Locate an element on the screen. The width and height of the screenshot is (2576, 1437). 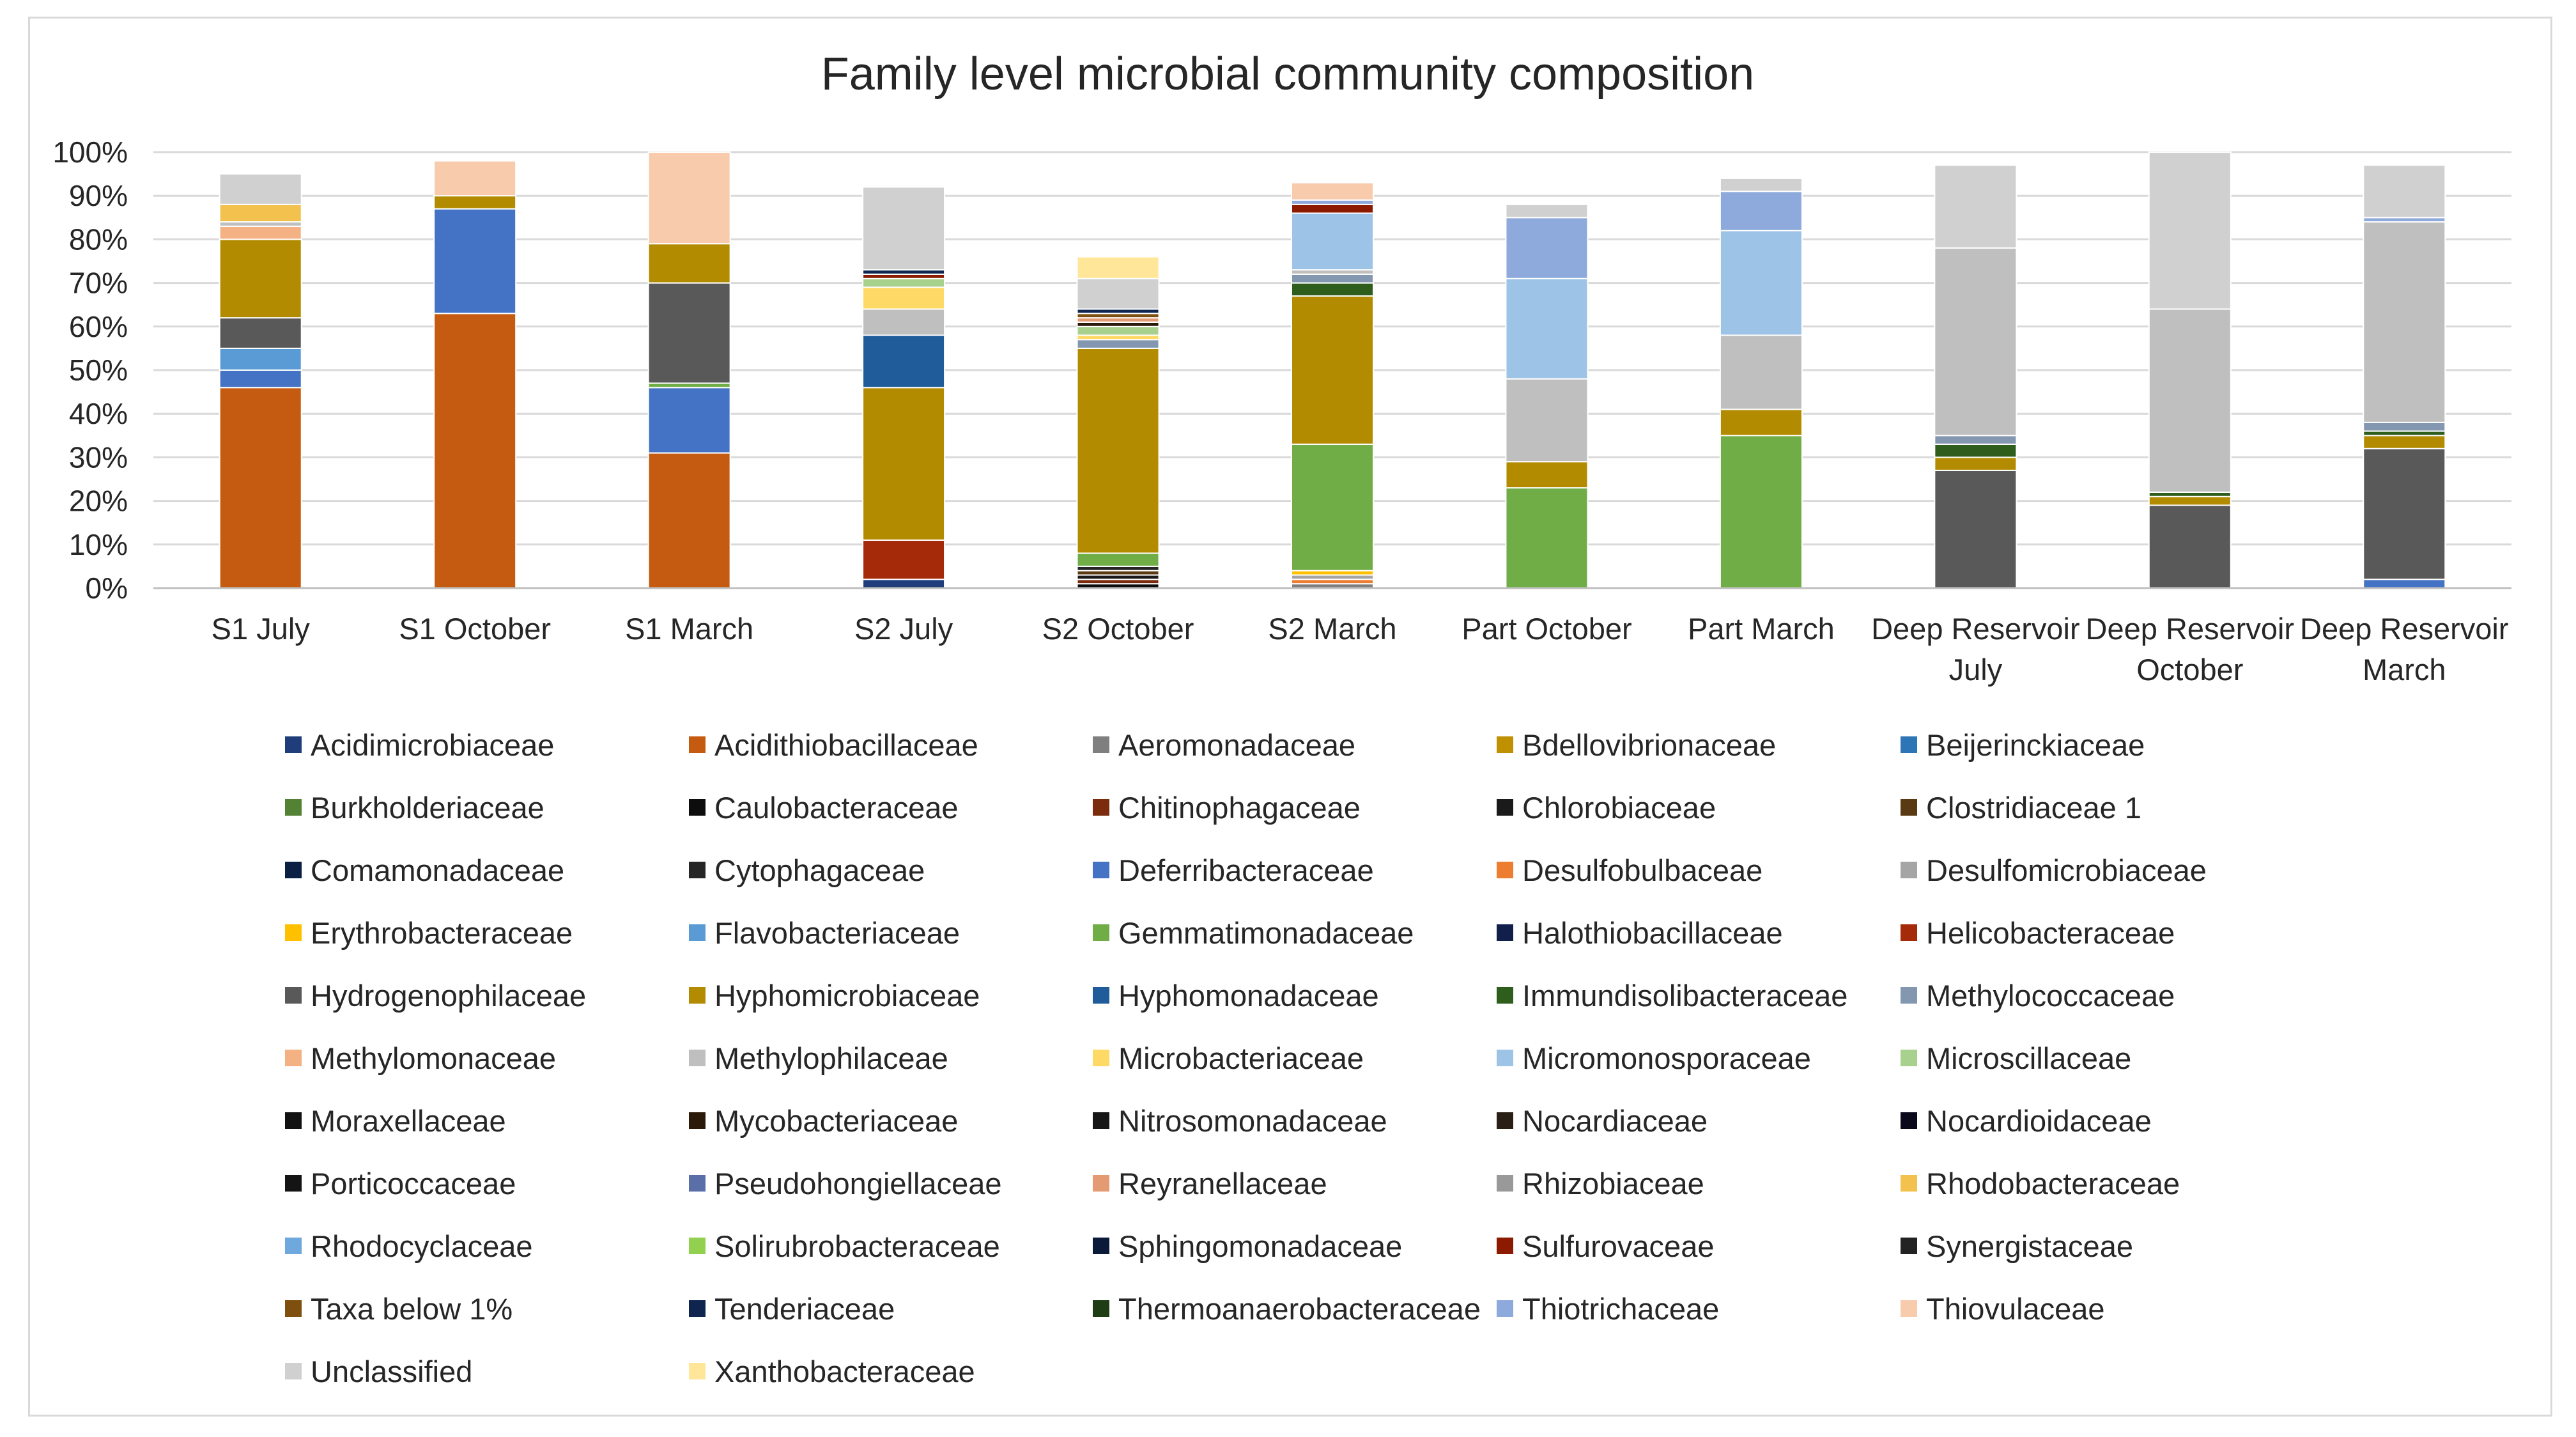
legend-label: Immundisolibacteraceae is located at coordinates (1685, 995).